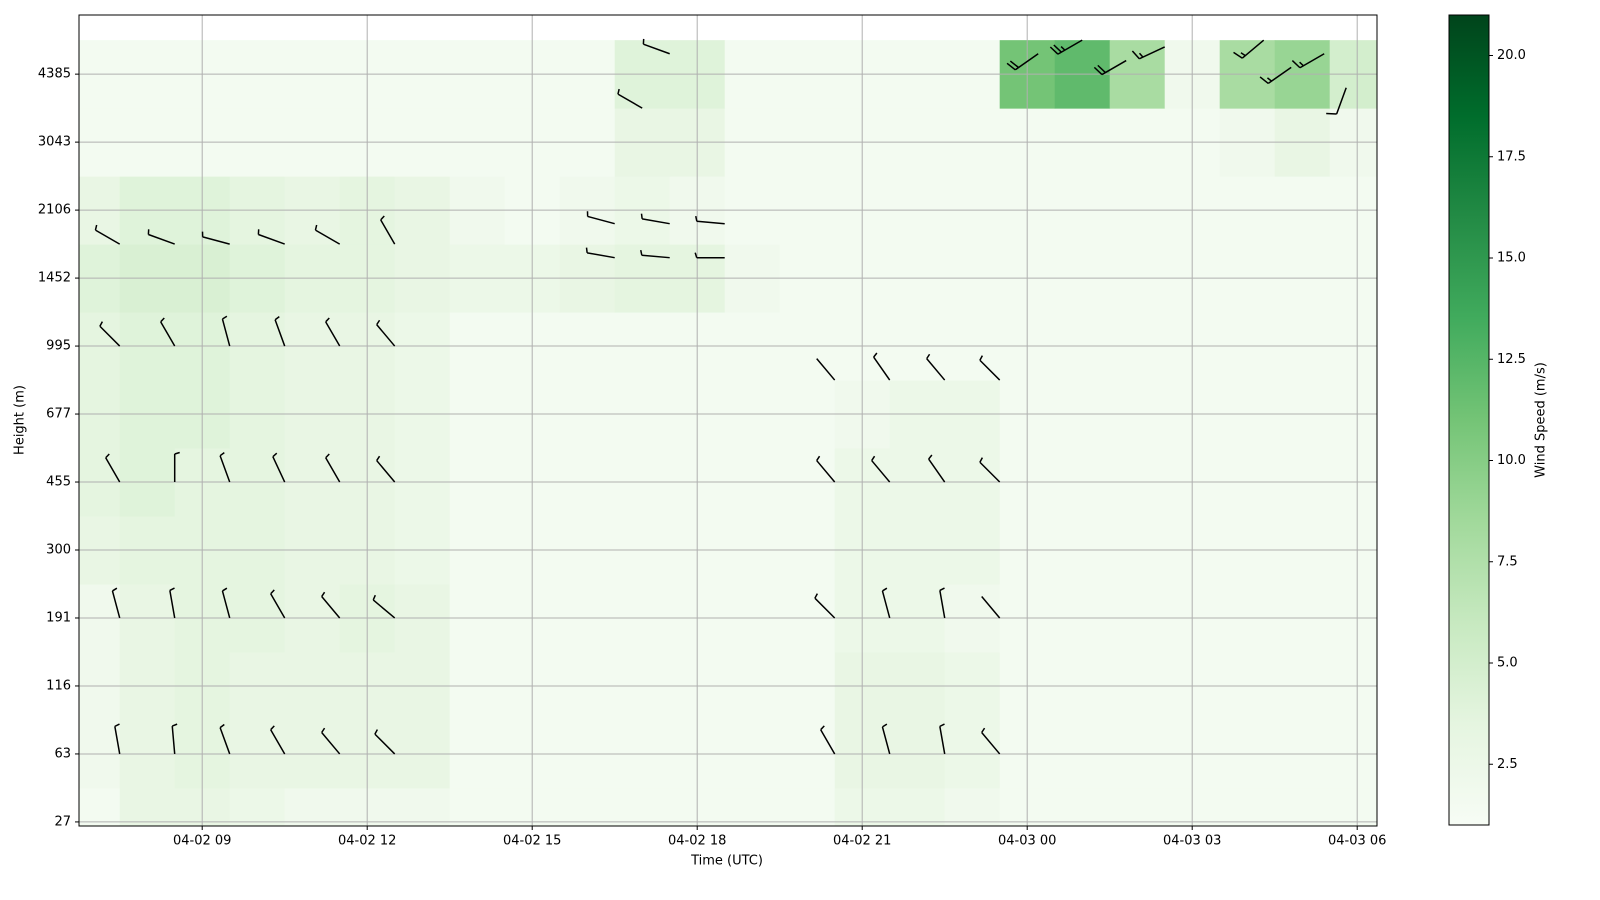 This screenshot has height=900, width=1600. What do you see at coordinates (1511, 258) in the screenshot?
I see `colorbar-tick-label: 15.0` at bounding box center [1511, 258].